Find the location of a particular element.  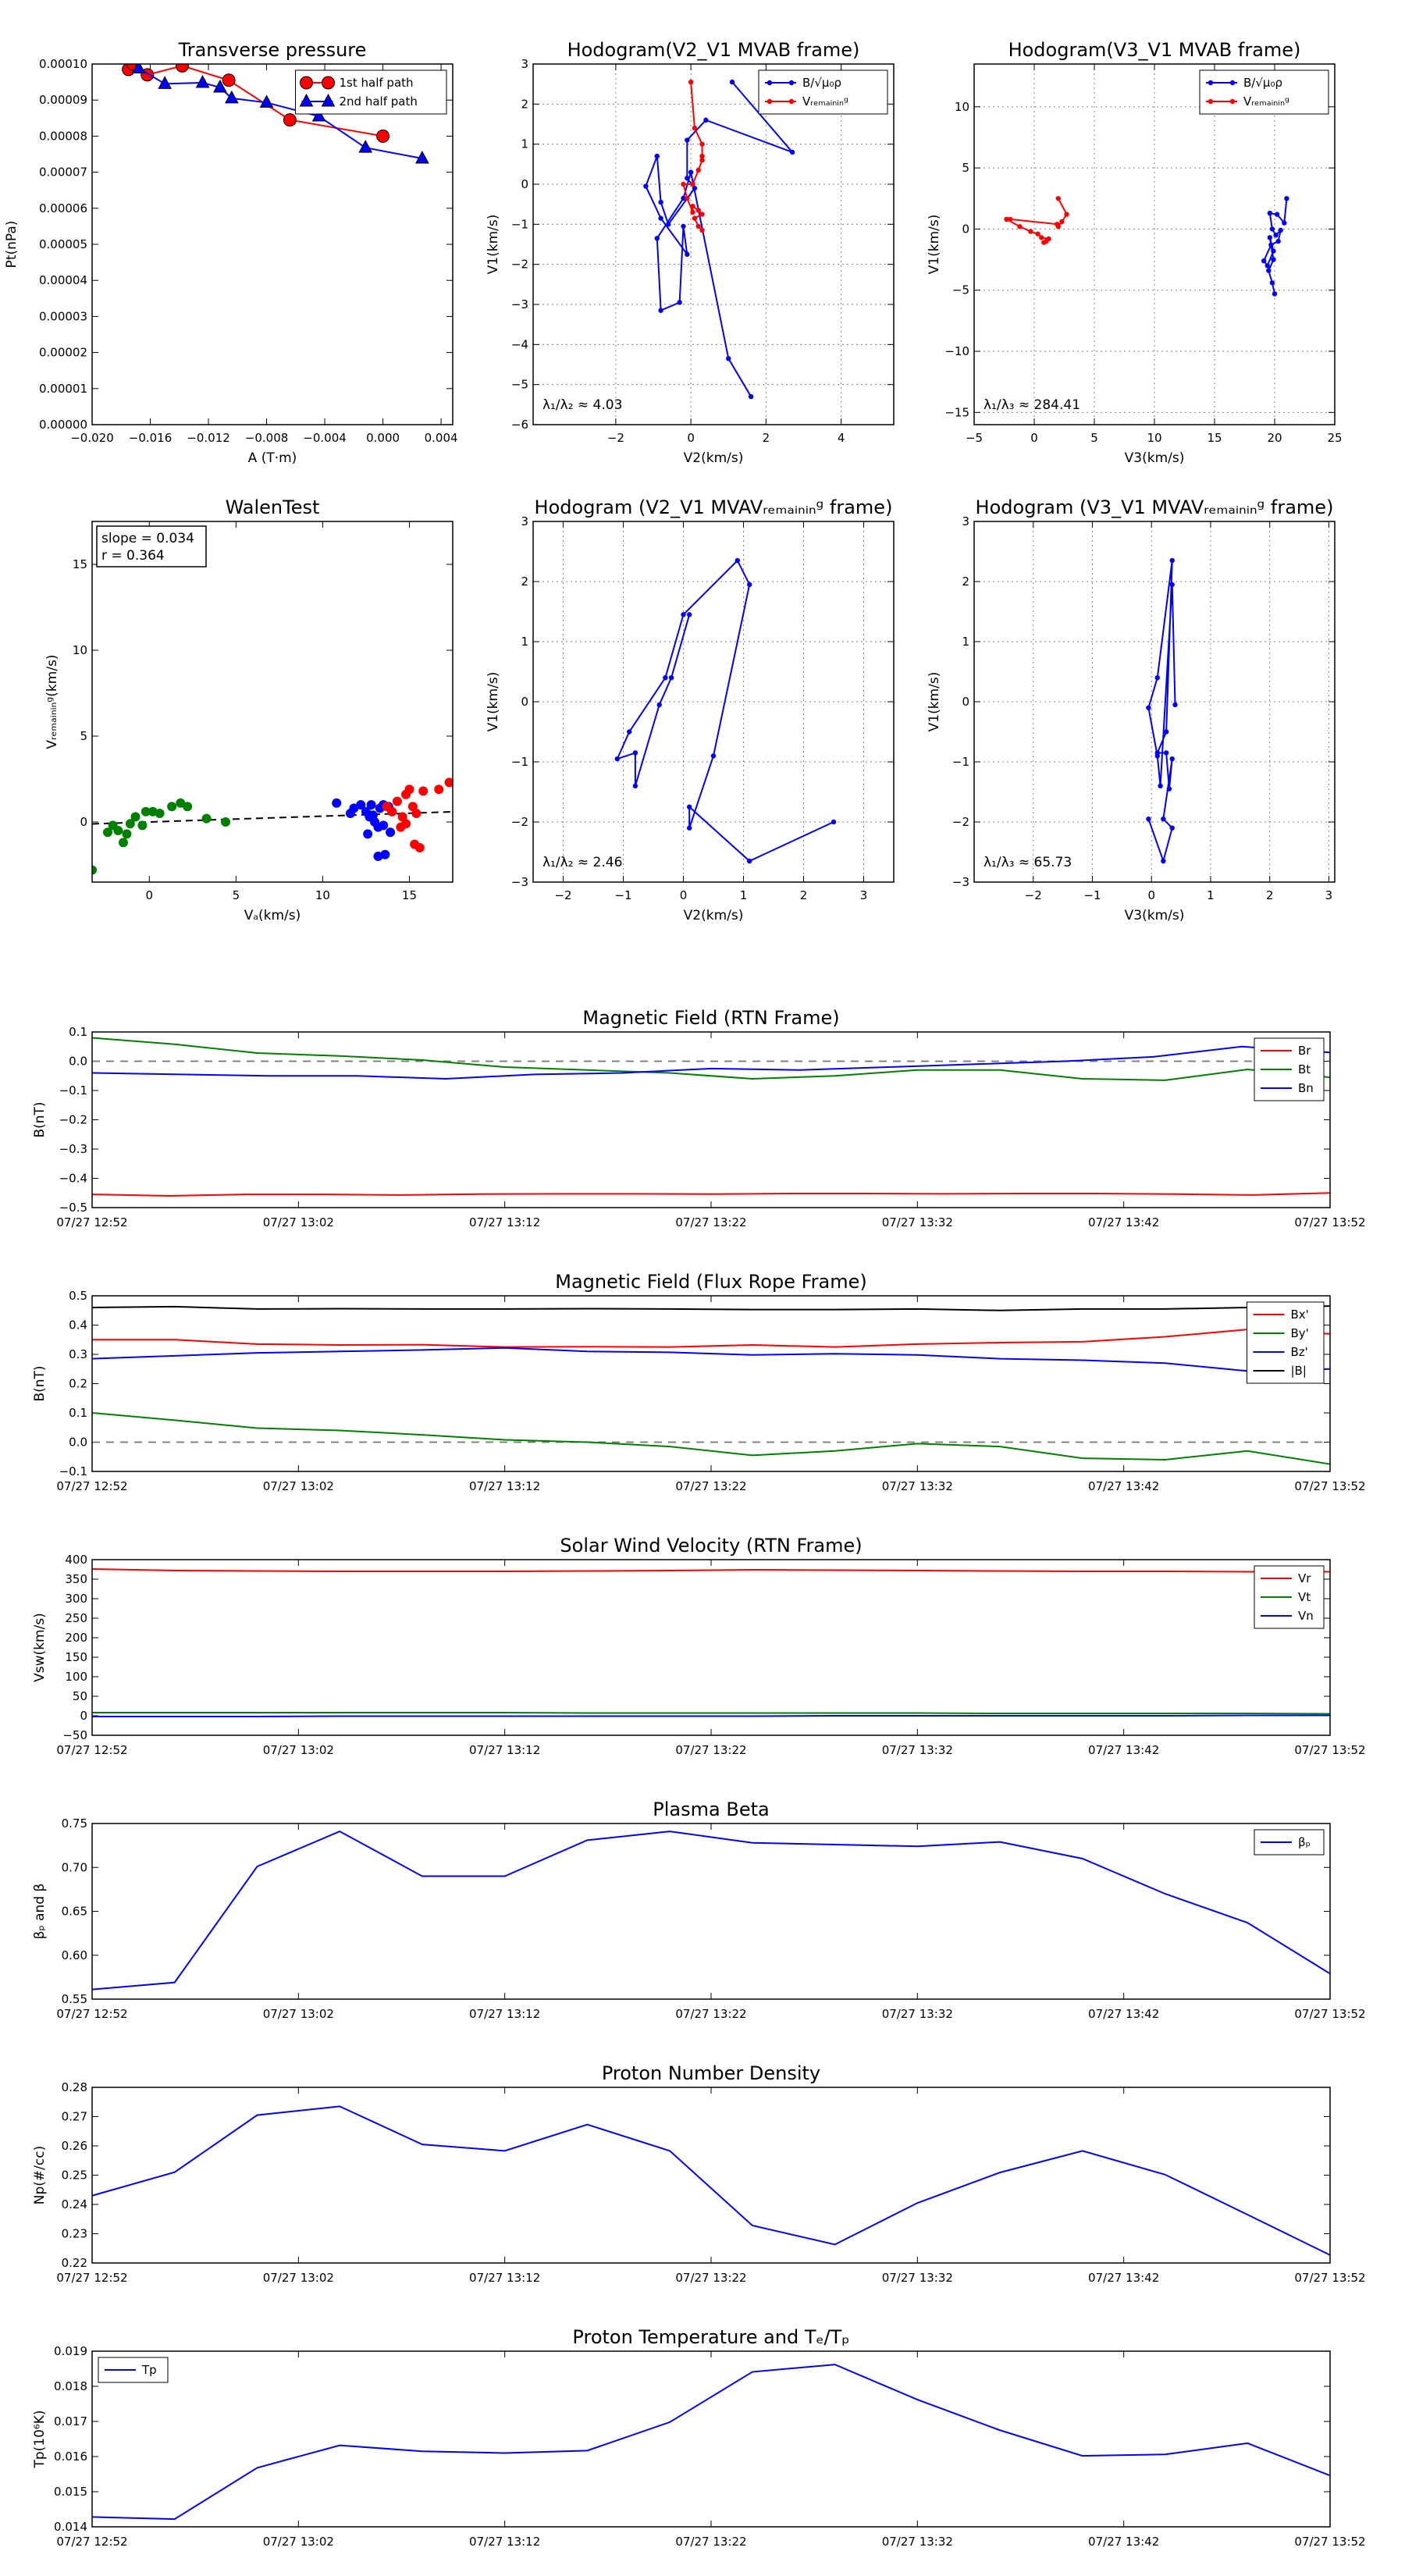

y-tick-label: 0 is located at coordinates (965, 229).